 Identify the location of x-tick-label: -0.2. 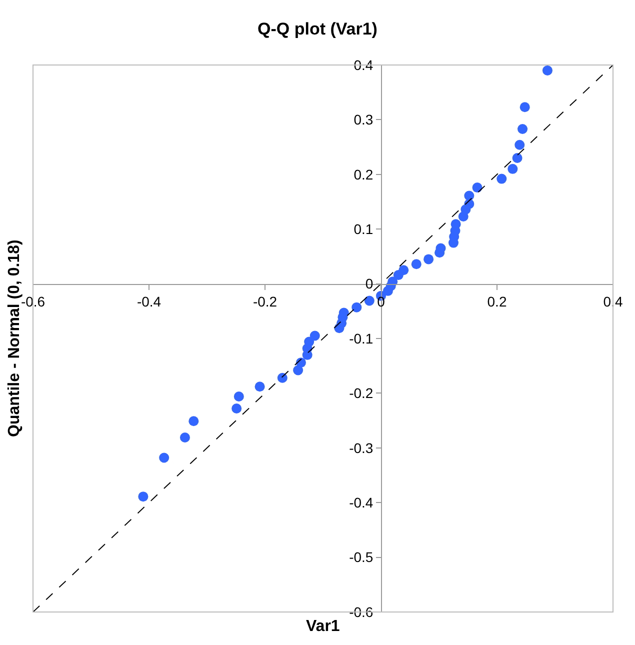
(265, 302).